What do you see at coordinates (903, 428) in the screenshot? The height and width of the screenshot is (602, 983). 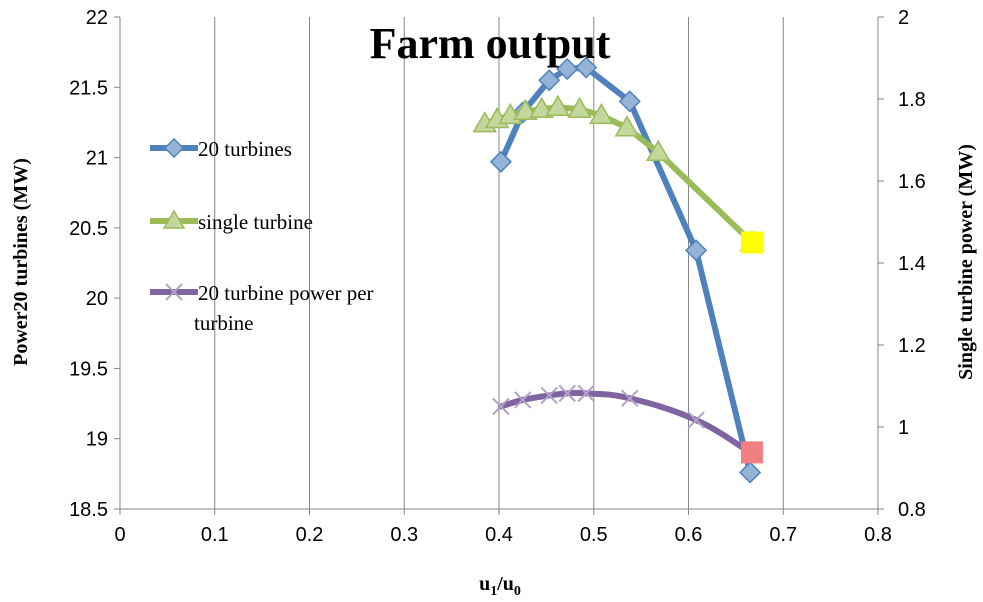 I see `y2-tick-label: 1` at bounding box center [903, 428].